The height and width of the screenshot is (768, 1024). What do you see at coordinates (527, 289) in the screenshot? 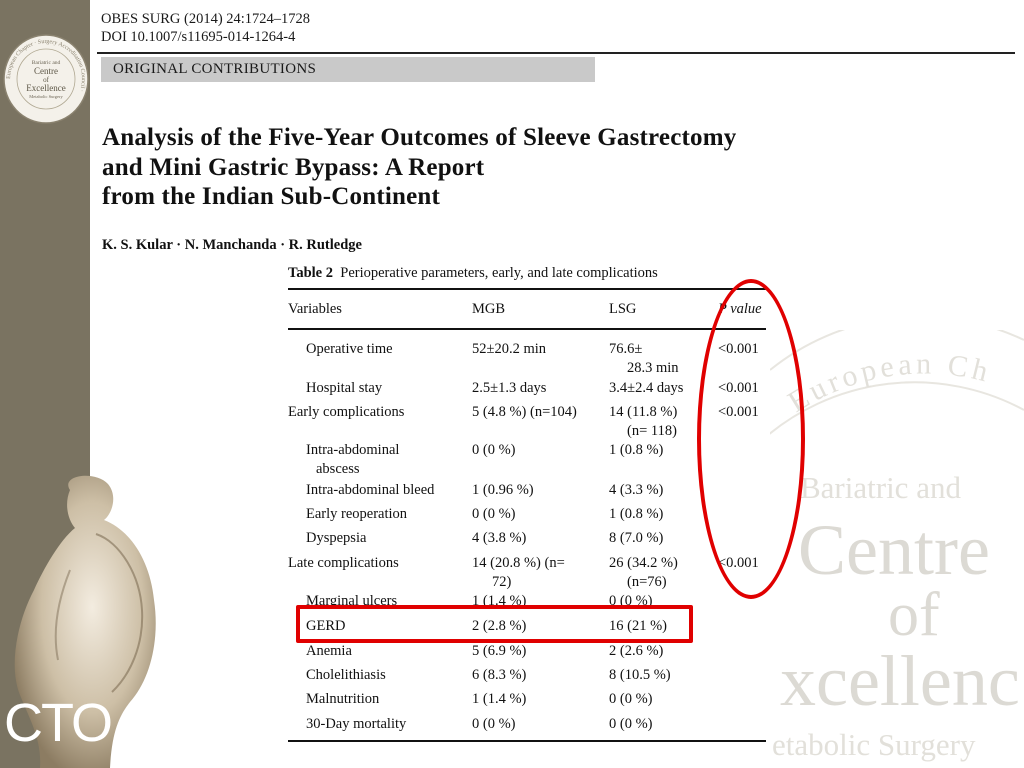
I see `table-top-rule` at bounding box center [527, 289].